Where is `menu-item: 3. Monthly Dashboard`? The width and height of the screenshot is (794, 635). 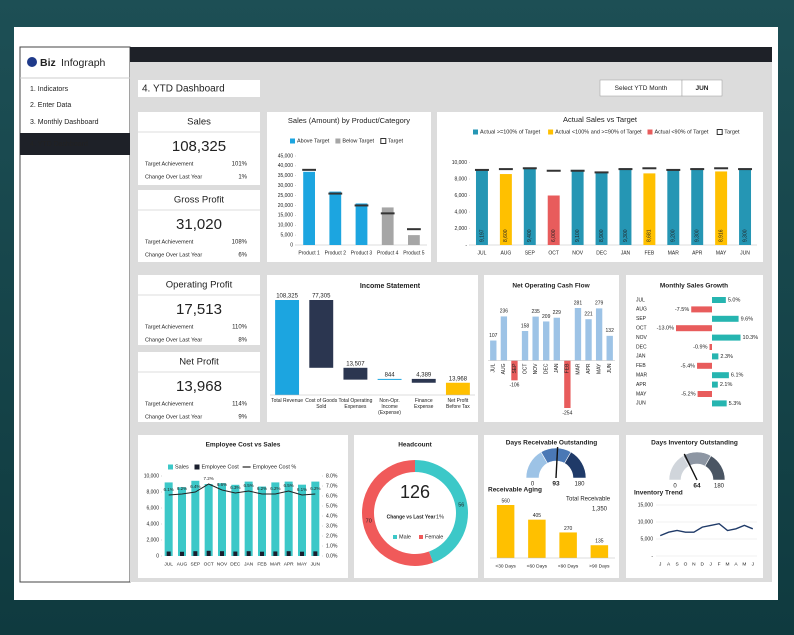
menu-item: 3. Monthly Dashboard is located at coordinates (64, 122).